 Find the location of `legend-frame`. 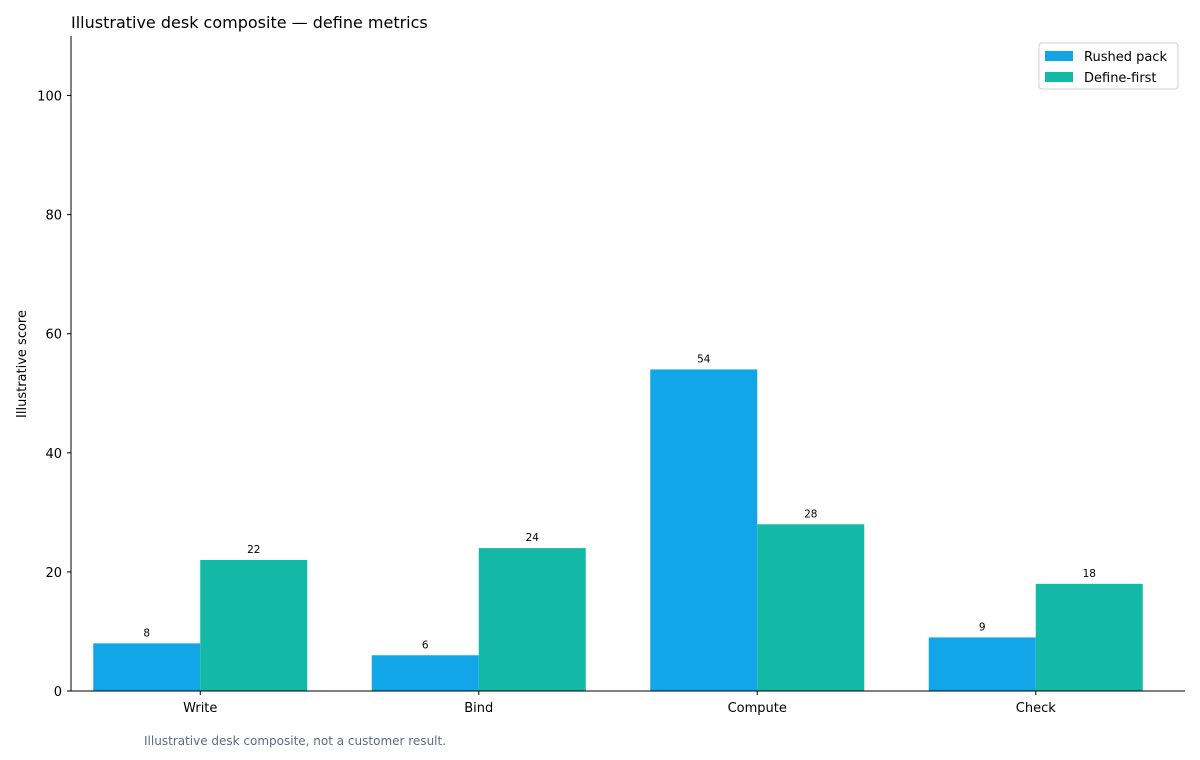

legend-frame is located at coordinates (1108, 66).